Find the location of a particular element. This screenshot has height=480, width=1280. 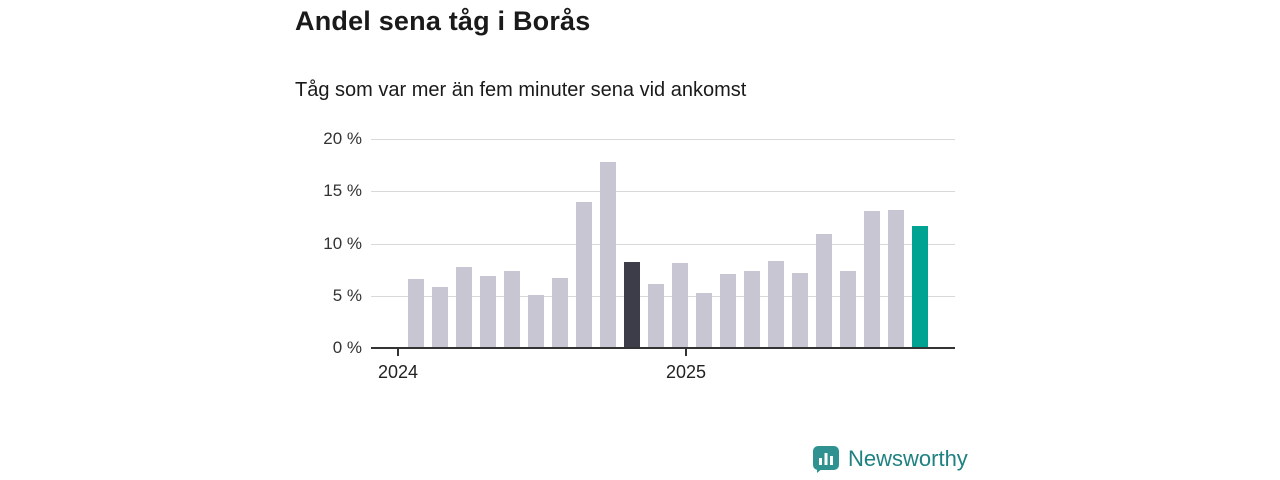

newsworthy-logo-text: Newsworthy is located at coordinates (908, 458).